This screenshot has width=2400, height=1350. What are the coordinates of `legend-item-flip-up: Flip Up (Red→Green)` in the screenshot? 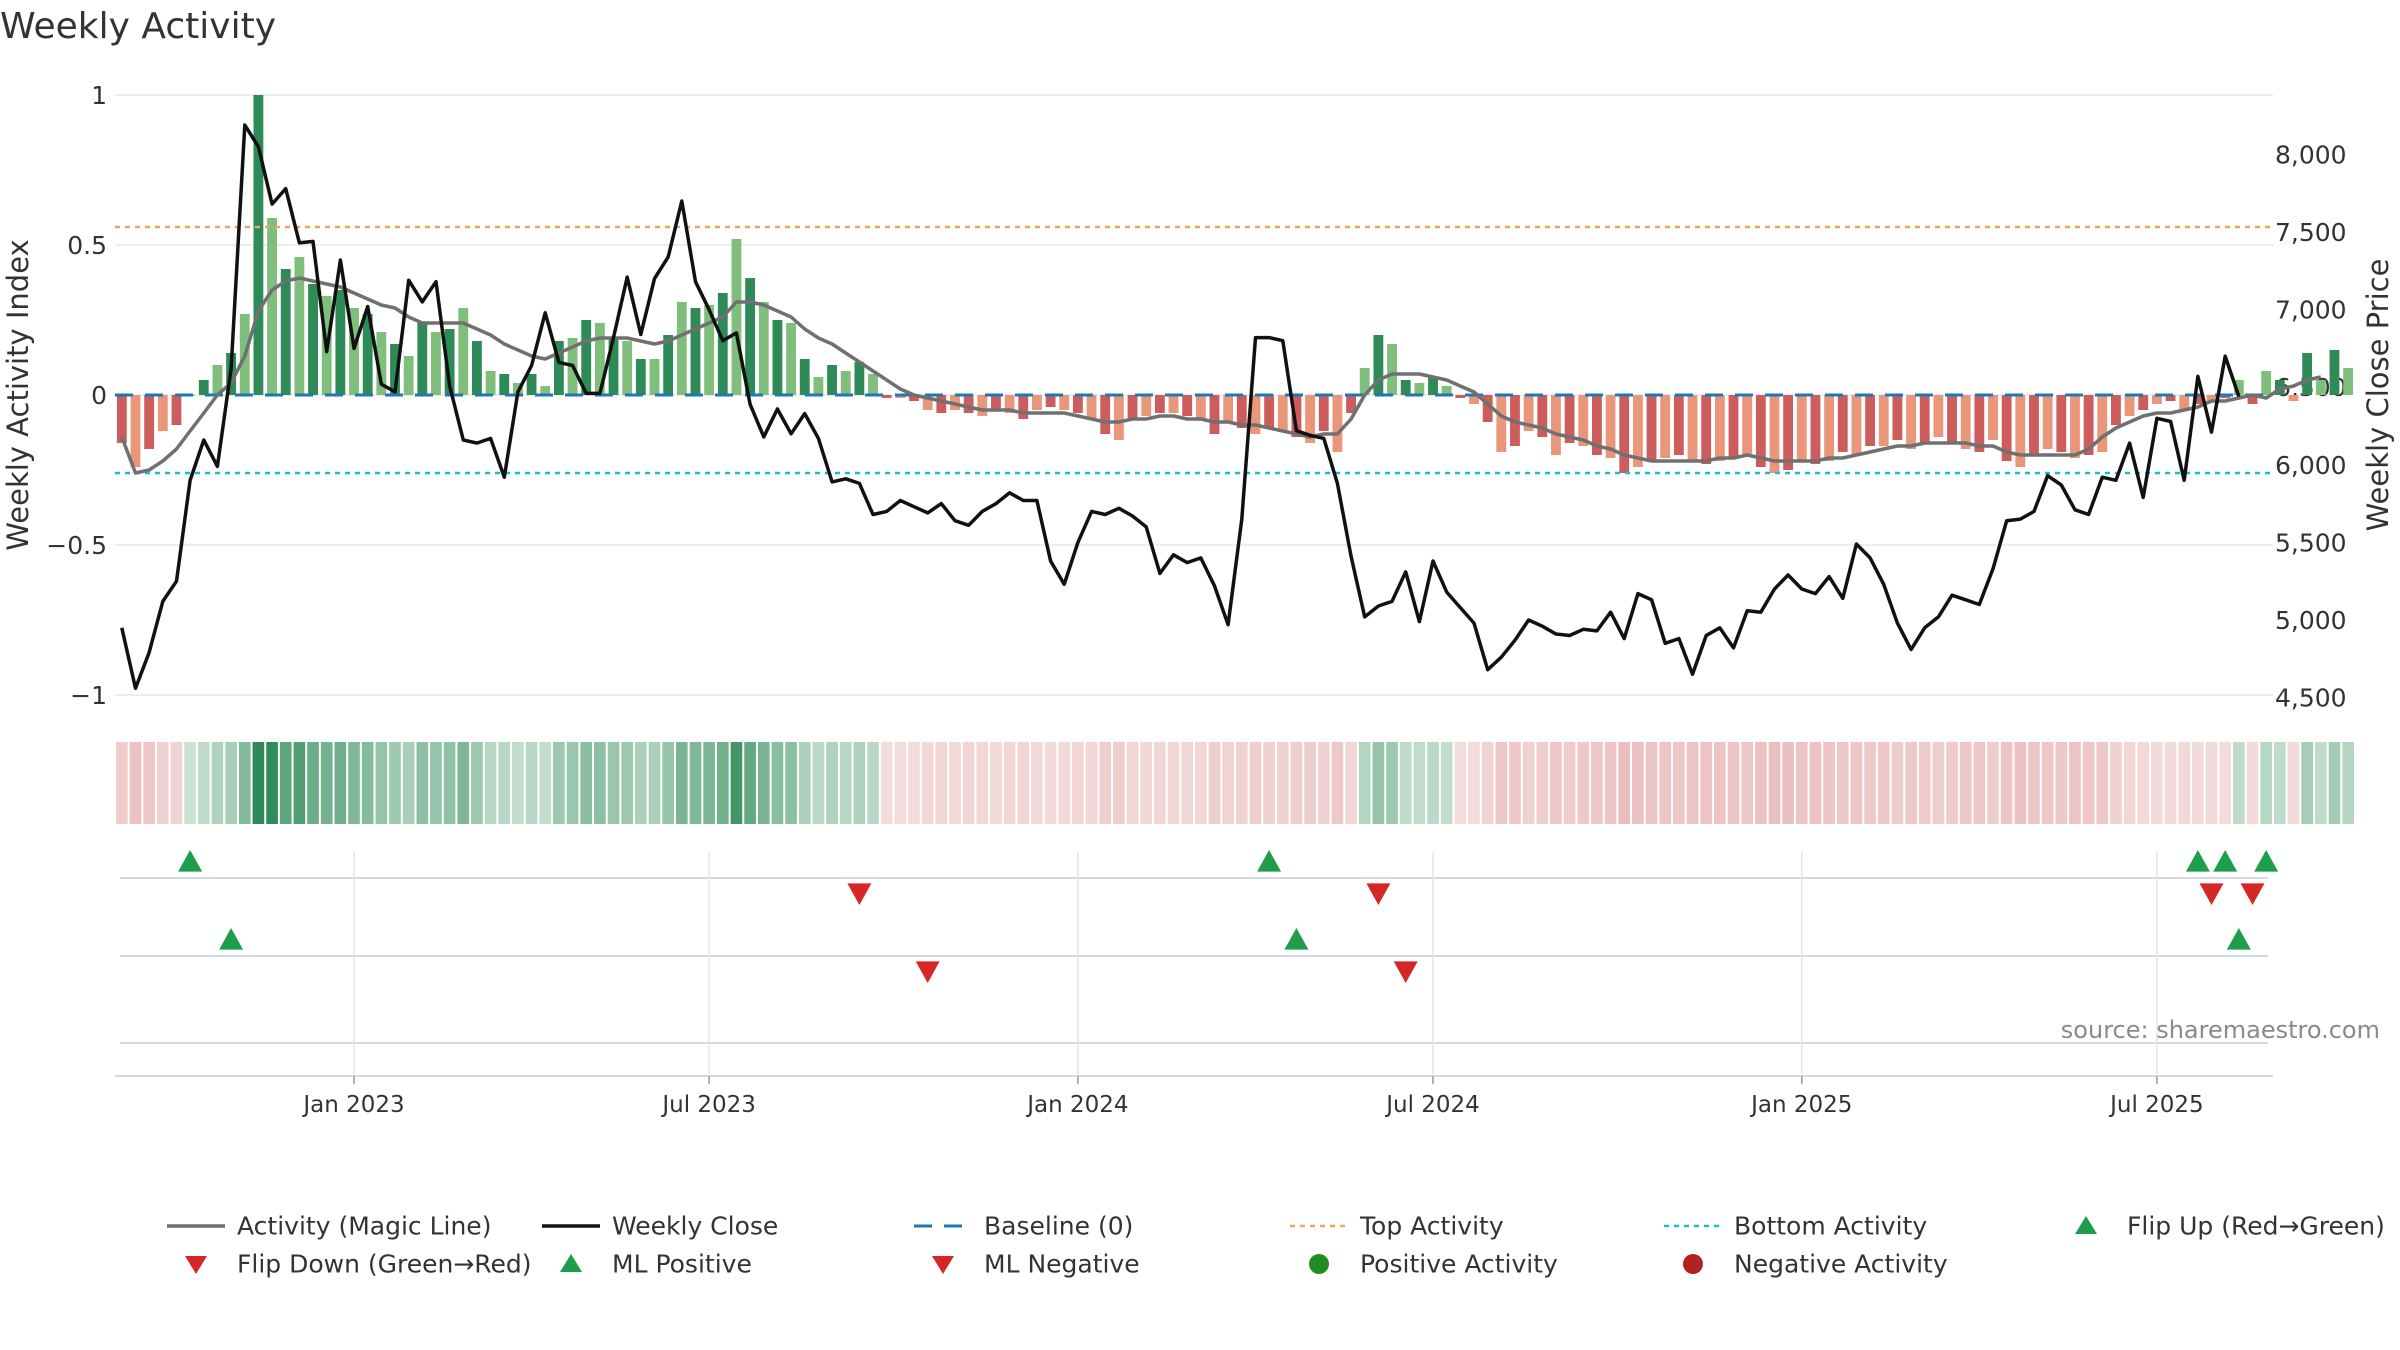 It's located at (2220, 1225).